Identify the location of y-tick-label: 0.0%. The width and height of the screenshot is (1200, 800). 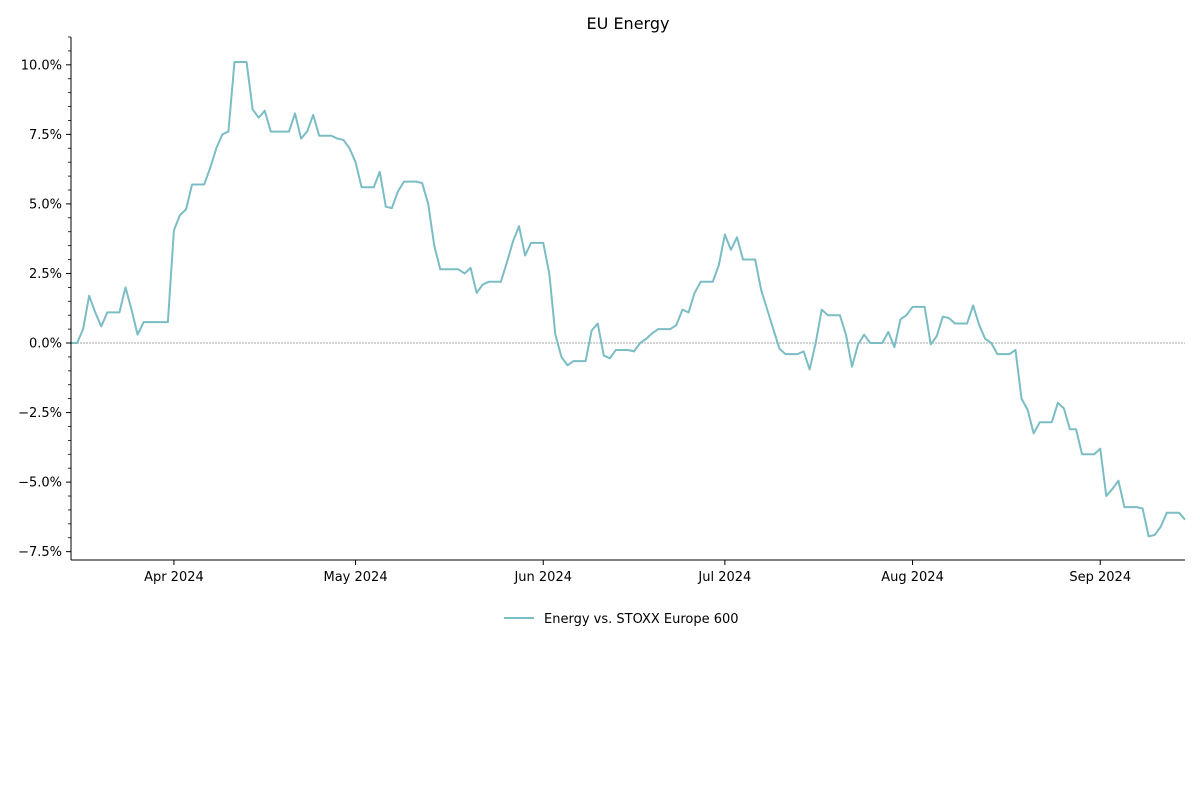
(45, 344).